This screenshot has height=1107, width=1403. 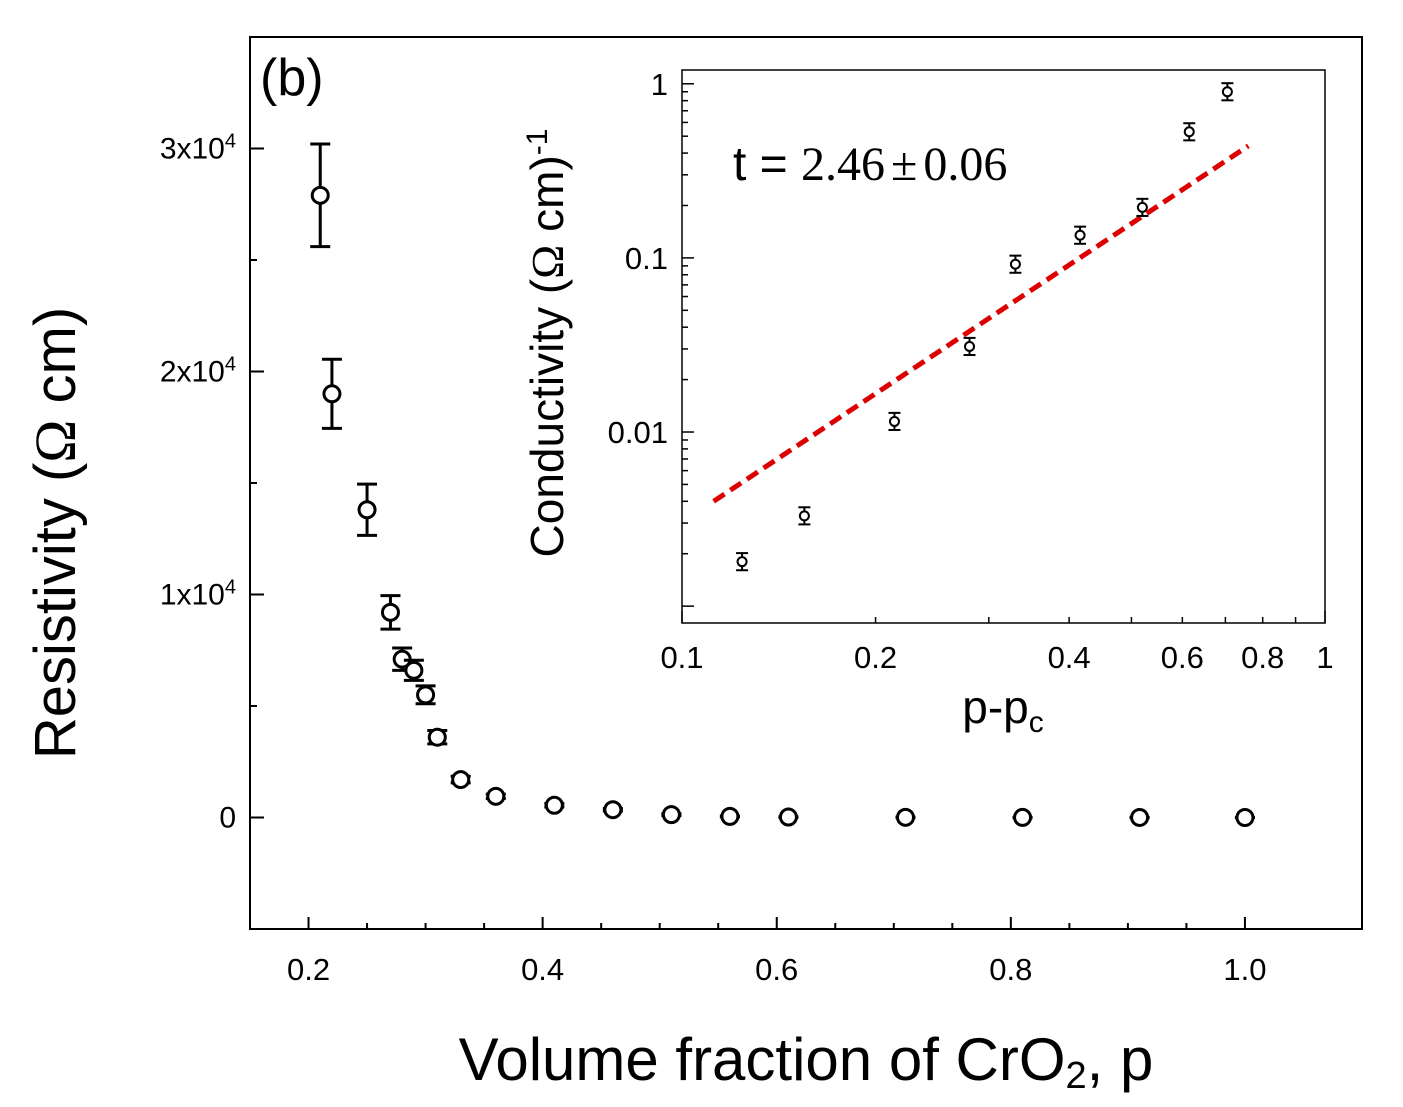 I want to click on inset-x-tick-label: 1, so click(x=1324, y=657).